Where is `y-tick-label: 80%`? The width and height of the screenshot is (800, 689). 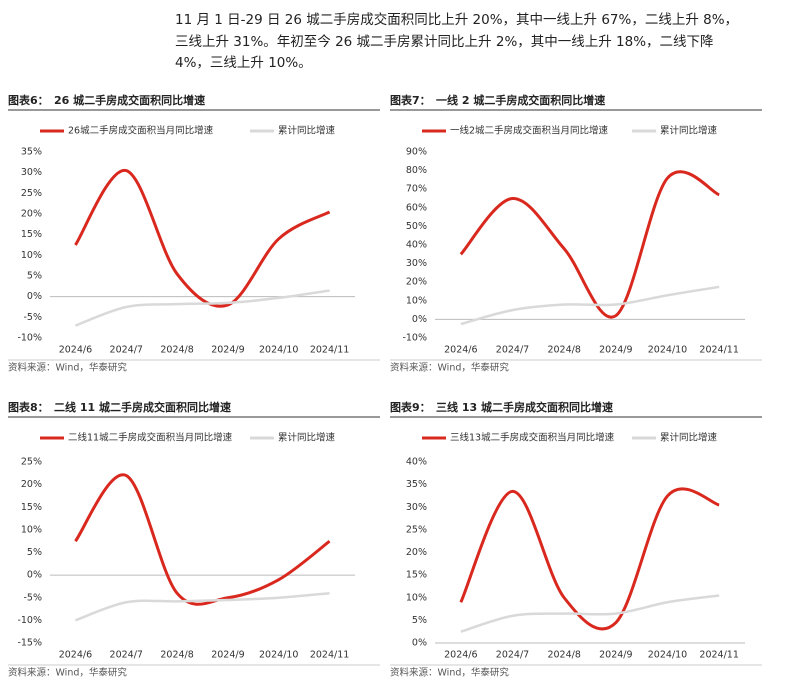
y-tick-label: 80% is located at coordinates (416, 170).